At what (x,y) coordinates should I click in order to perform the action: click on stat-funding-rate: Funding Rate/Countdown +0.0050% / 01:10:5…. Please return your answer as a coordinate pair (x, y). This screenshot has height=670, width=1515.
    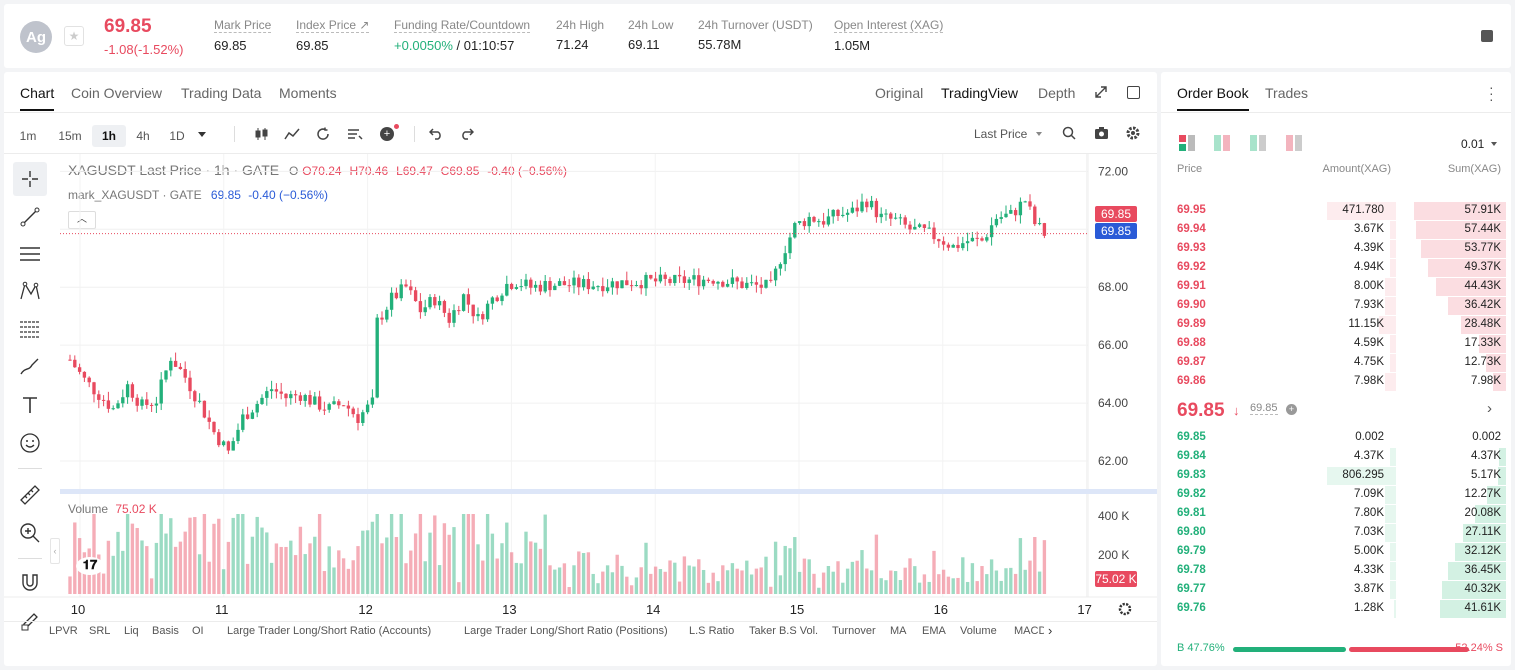
    Looking at the image, I should click on (462, 35).